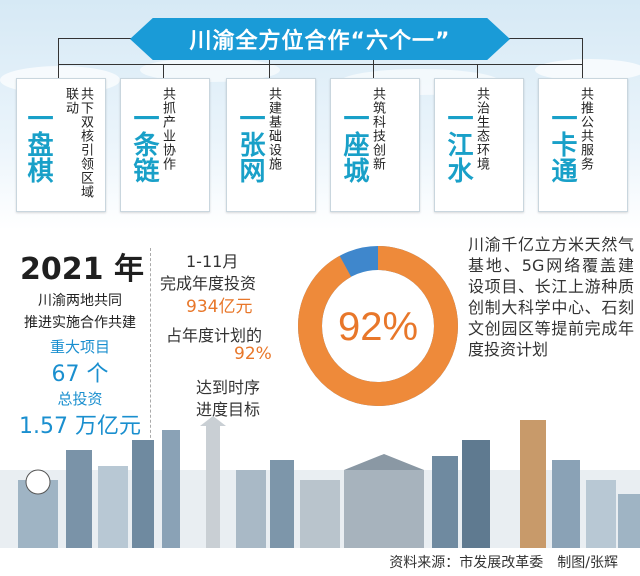 Image resolution: width=640 pixels, height=576 pixels. I want to click on card-desc: 共筑科技创新, so click(377, 129).